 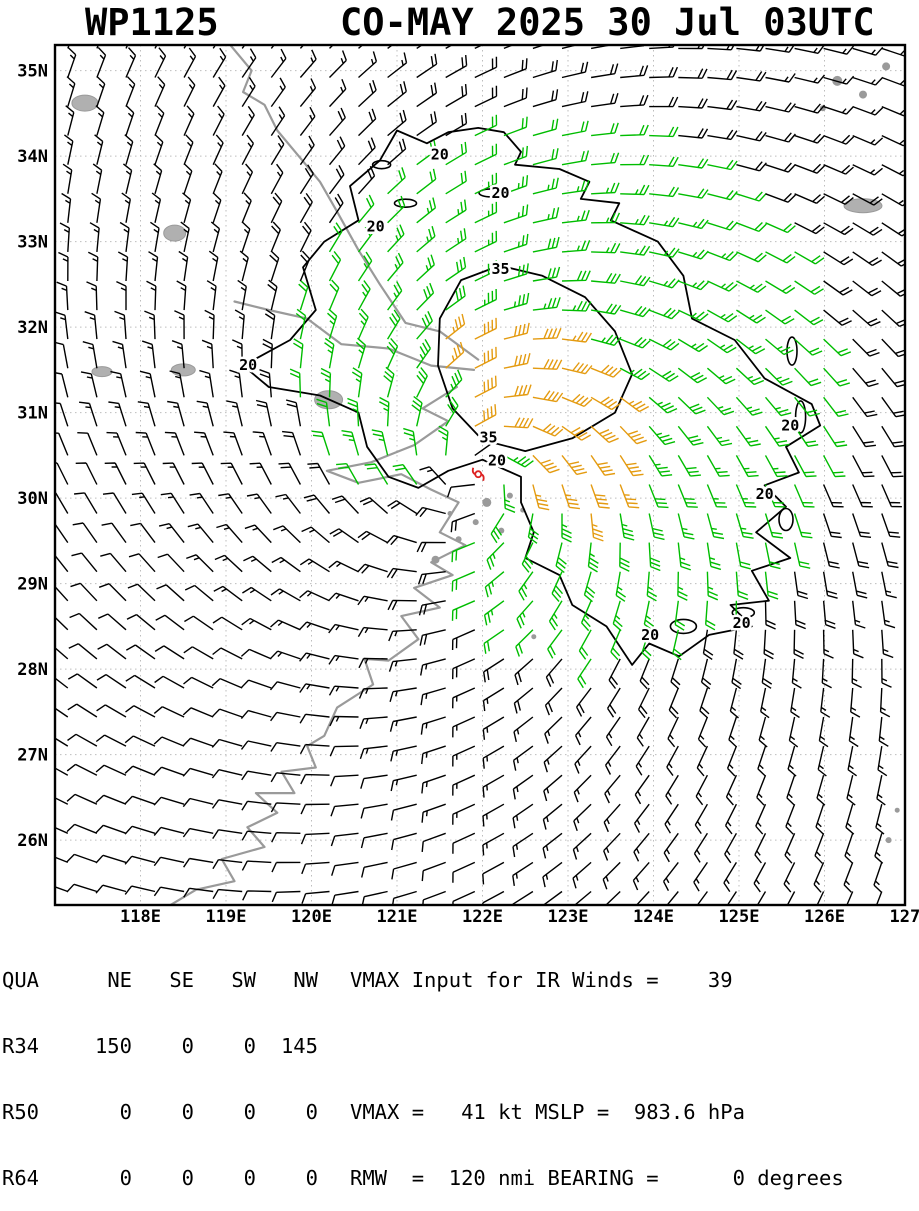 What do you see at coordinates (181, 980) in the screenshot?
I see `quadrant-se-header: SE` at bounding box center [181, 980].